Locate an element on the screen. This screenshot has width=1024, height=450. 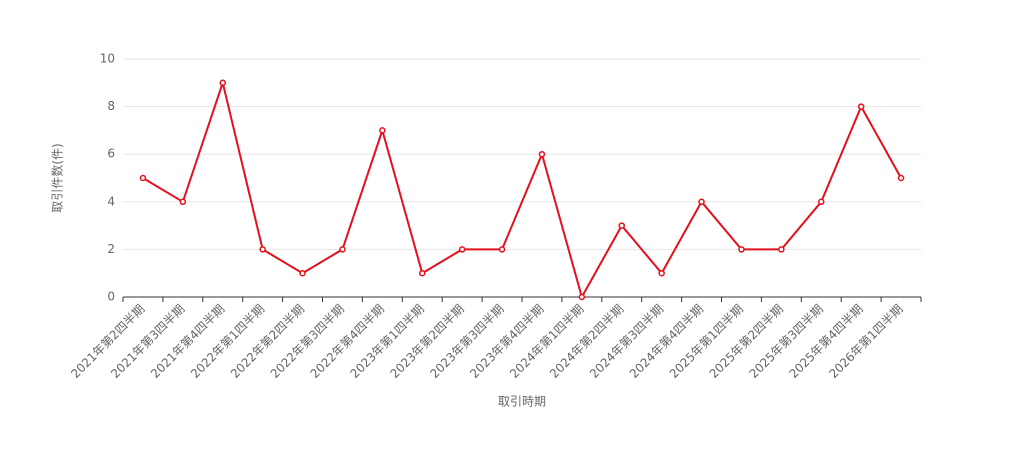
x-tick-label: 2024年第3四半期 is located at coordinates (626, 341).